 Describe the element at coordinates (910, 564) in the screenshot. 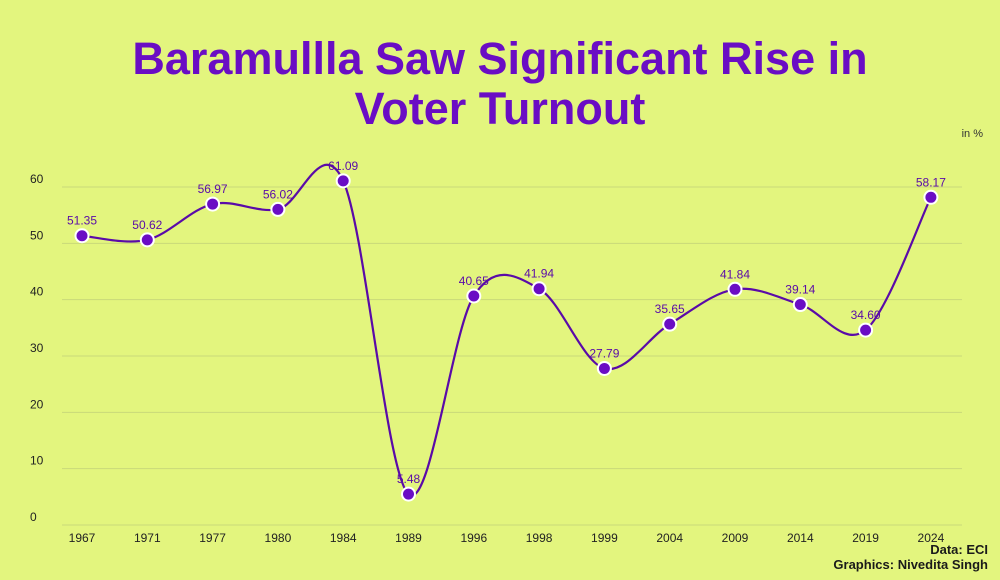

I see `graphics-credit: Graphics: Nivedita Singh` at that location.